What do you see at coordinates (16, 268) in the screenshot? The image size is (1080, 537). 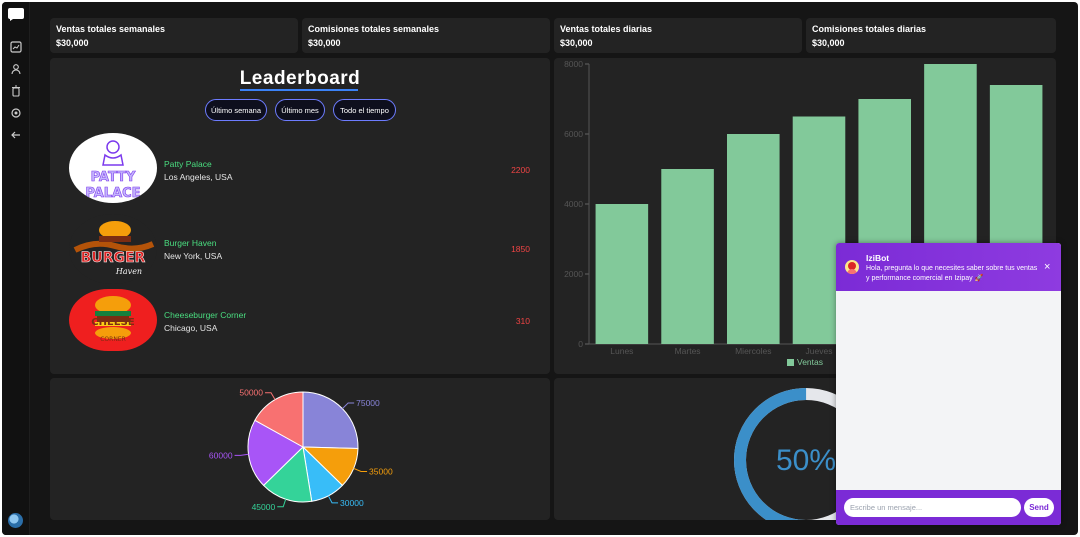 I see `sidebar` at bounding box center [16, 268].